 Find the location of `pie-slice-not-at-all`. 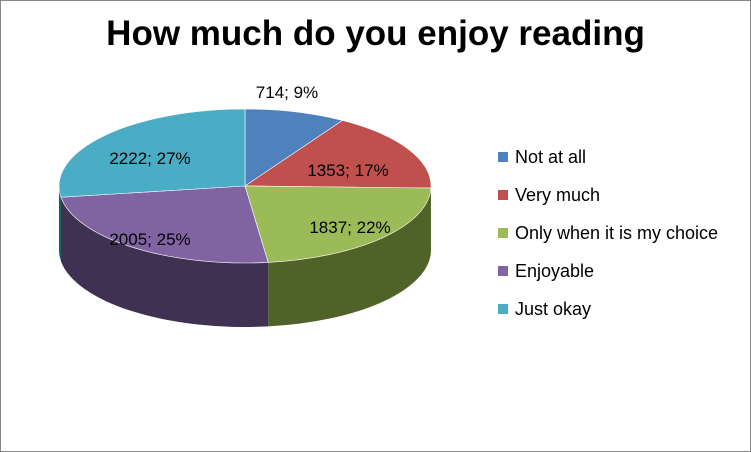

pie-slice-not-at-all is located at coordinates (294, 147).